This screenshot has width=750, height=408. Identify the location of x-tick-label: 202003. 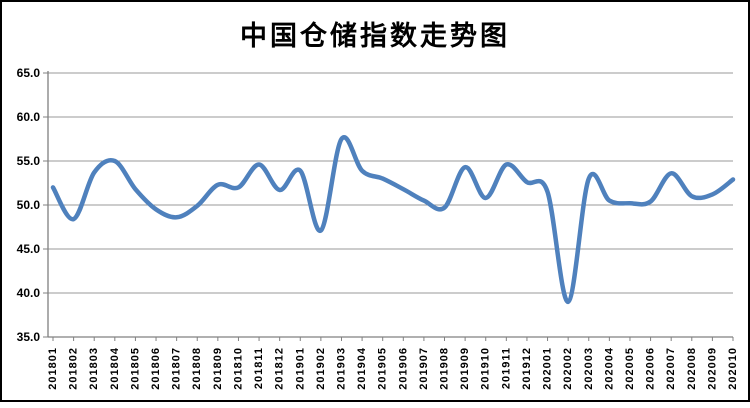
(589, 368).